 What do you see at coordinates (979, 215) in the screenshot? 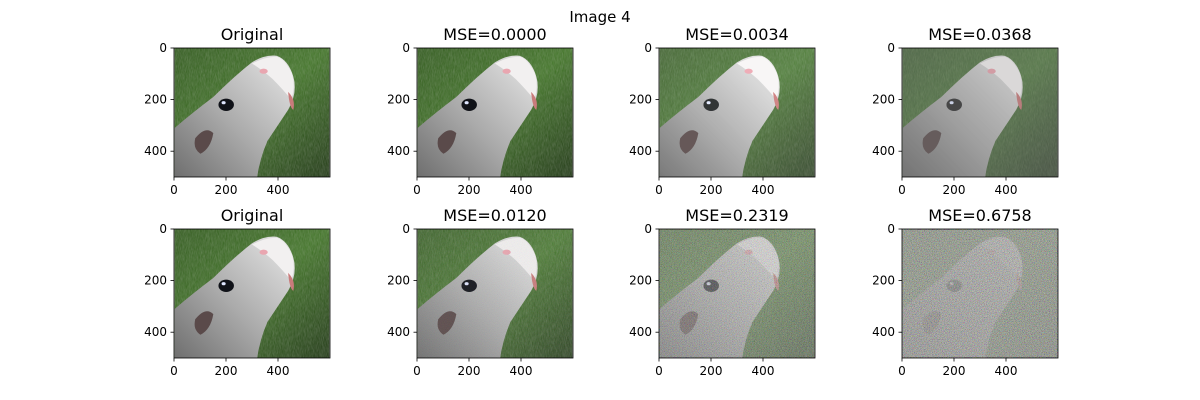
I see `panel-title: MSE=0.6758` at bounding box center [979, 215].